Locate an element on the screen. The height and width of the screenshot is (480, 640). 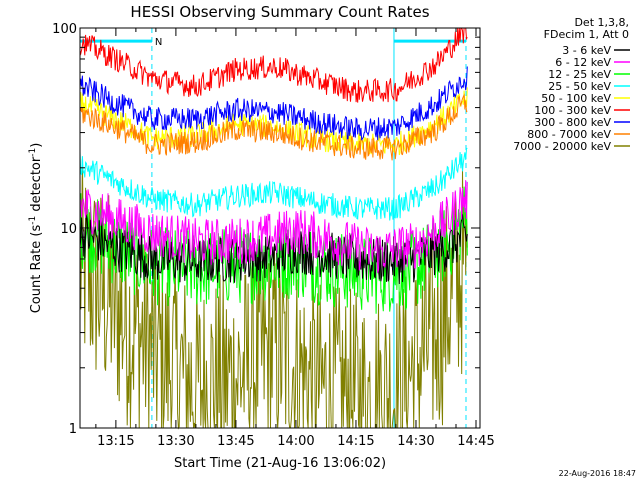
x-tick-label: 14:30 is located at coordinates (415, 441).